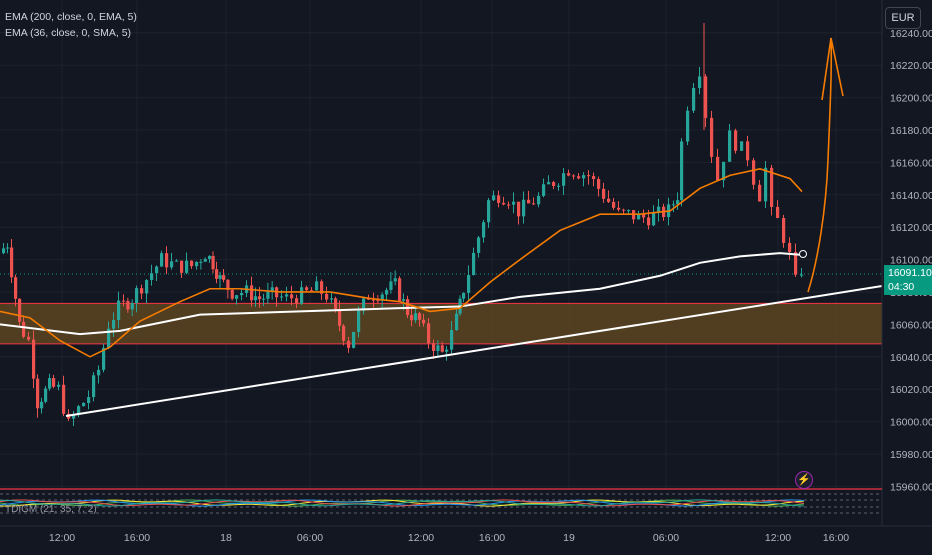  I want to click on oscillator-pane, so click(441, 501).